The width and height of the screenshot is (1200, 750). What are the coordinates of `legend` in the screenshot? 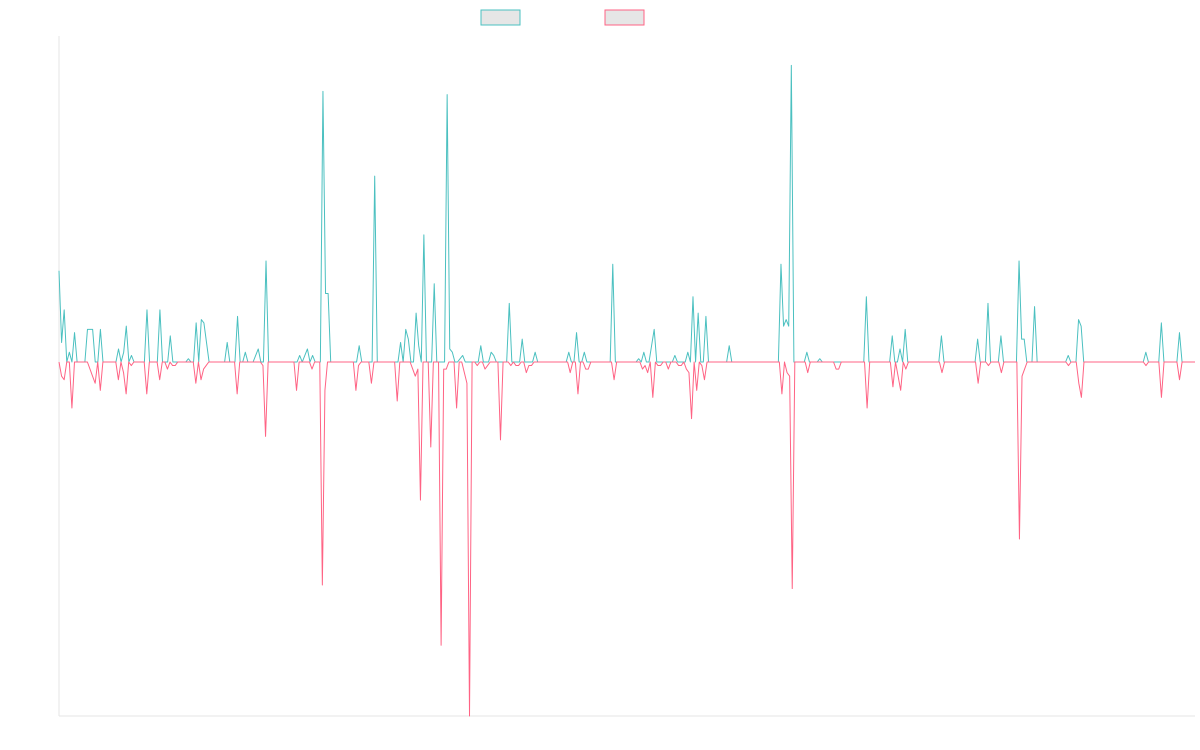 It's located at (562, 17).